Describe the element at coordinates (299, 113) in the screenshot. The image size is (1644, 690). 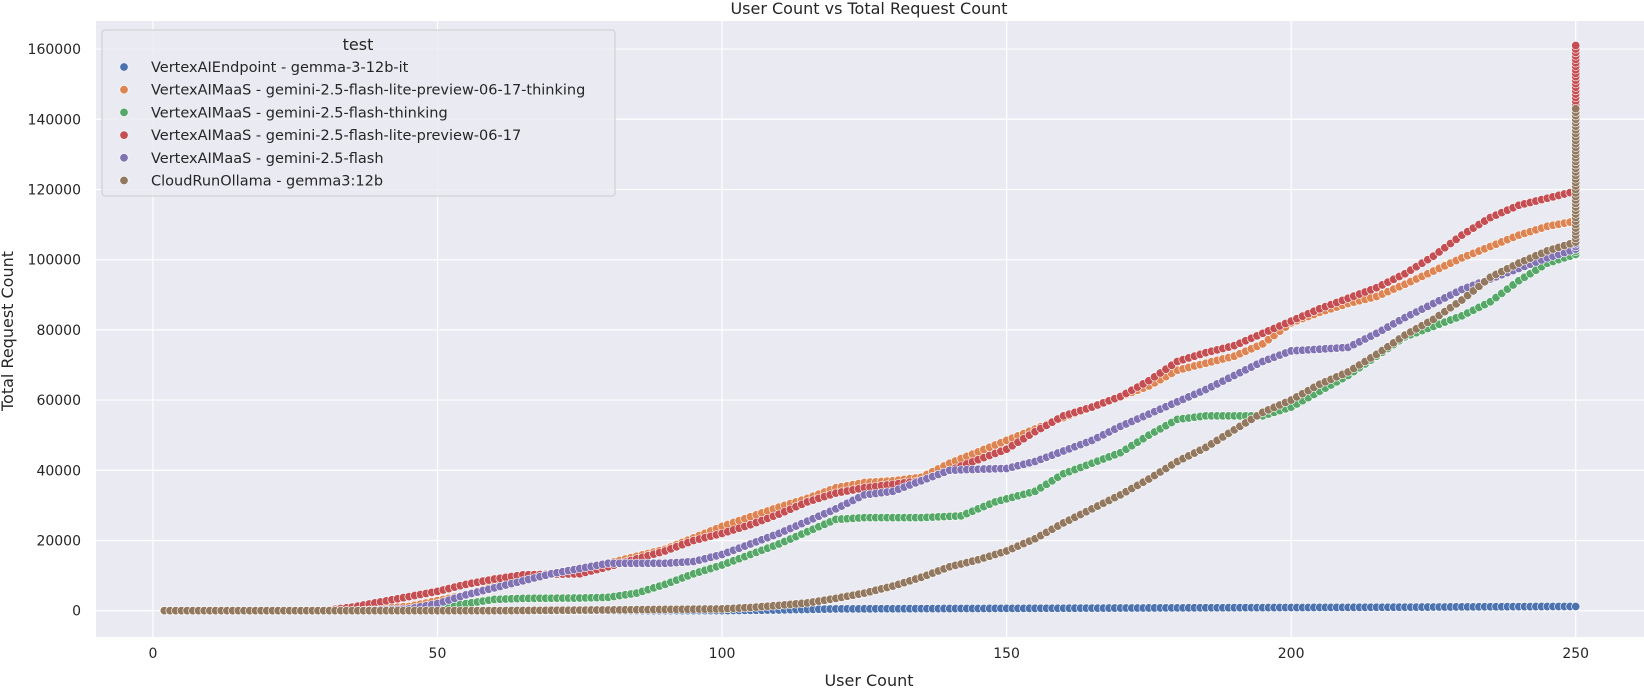
I see `legend-entry-label: VertexAIMaaS - gemini-2.5-flash-thinking` at that location.